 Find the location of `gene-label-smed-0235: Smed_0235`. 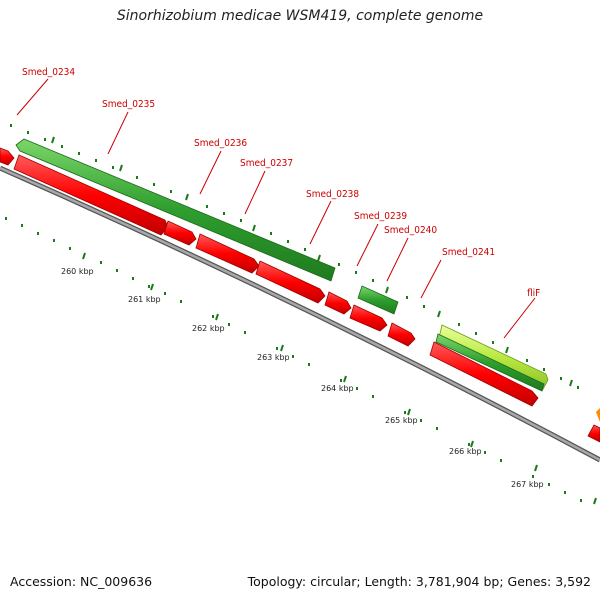

gene-label-smed-0235: Smed_0235 is located at coordinates (128, 104).